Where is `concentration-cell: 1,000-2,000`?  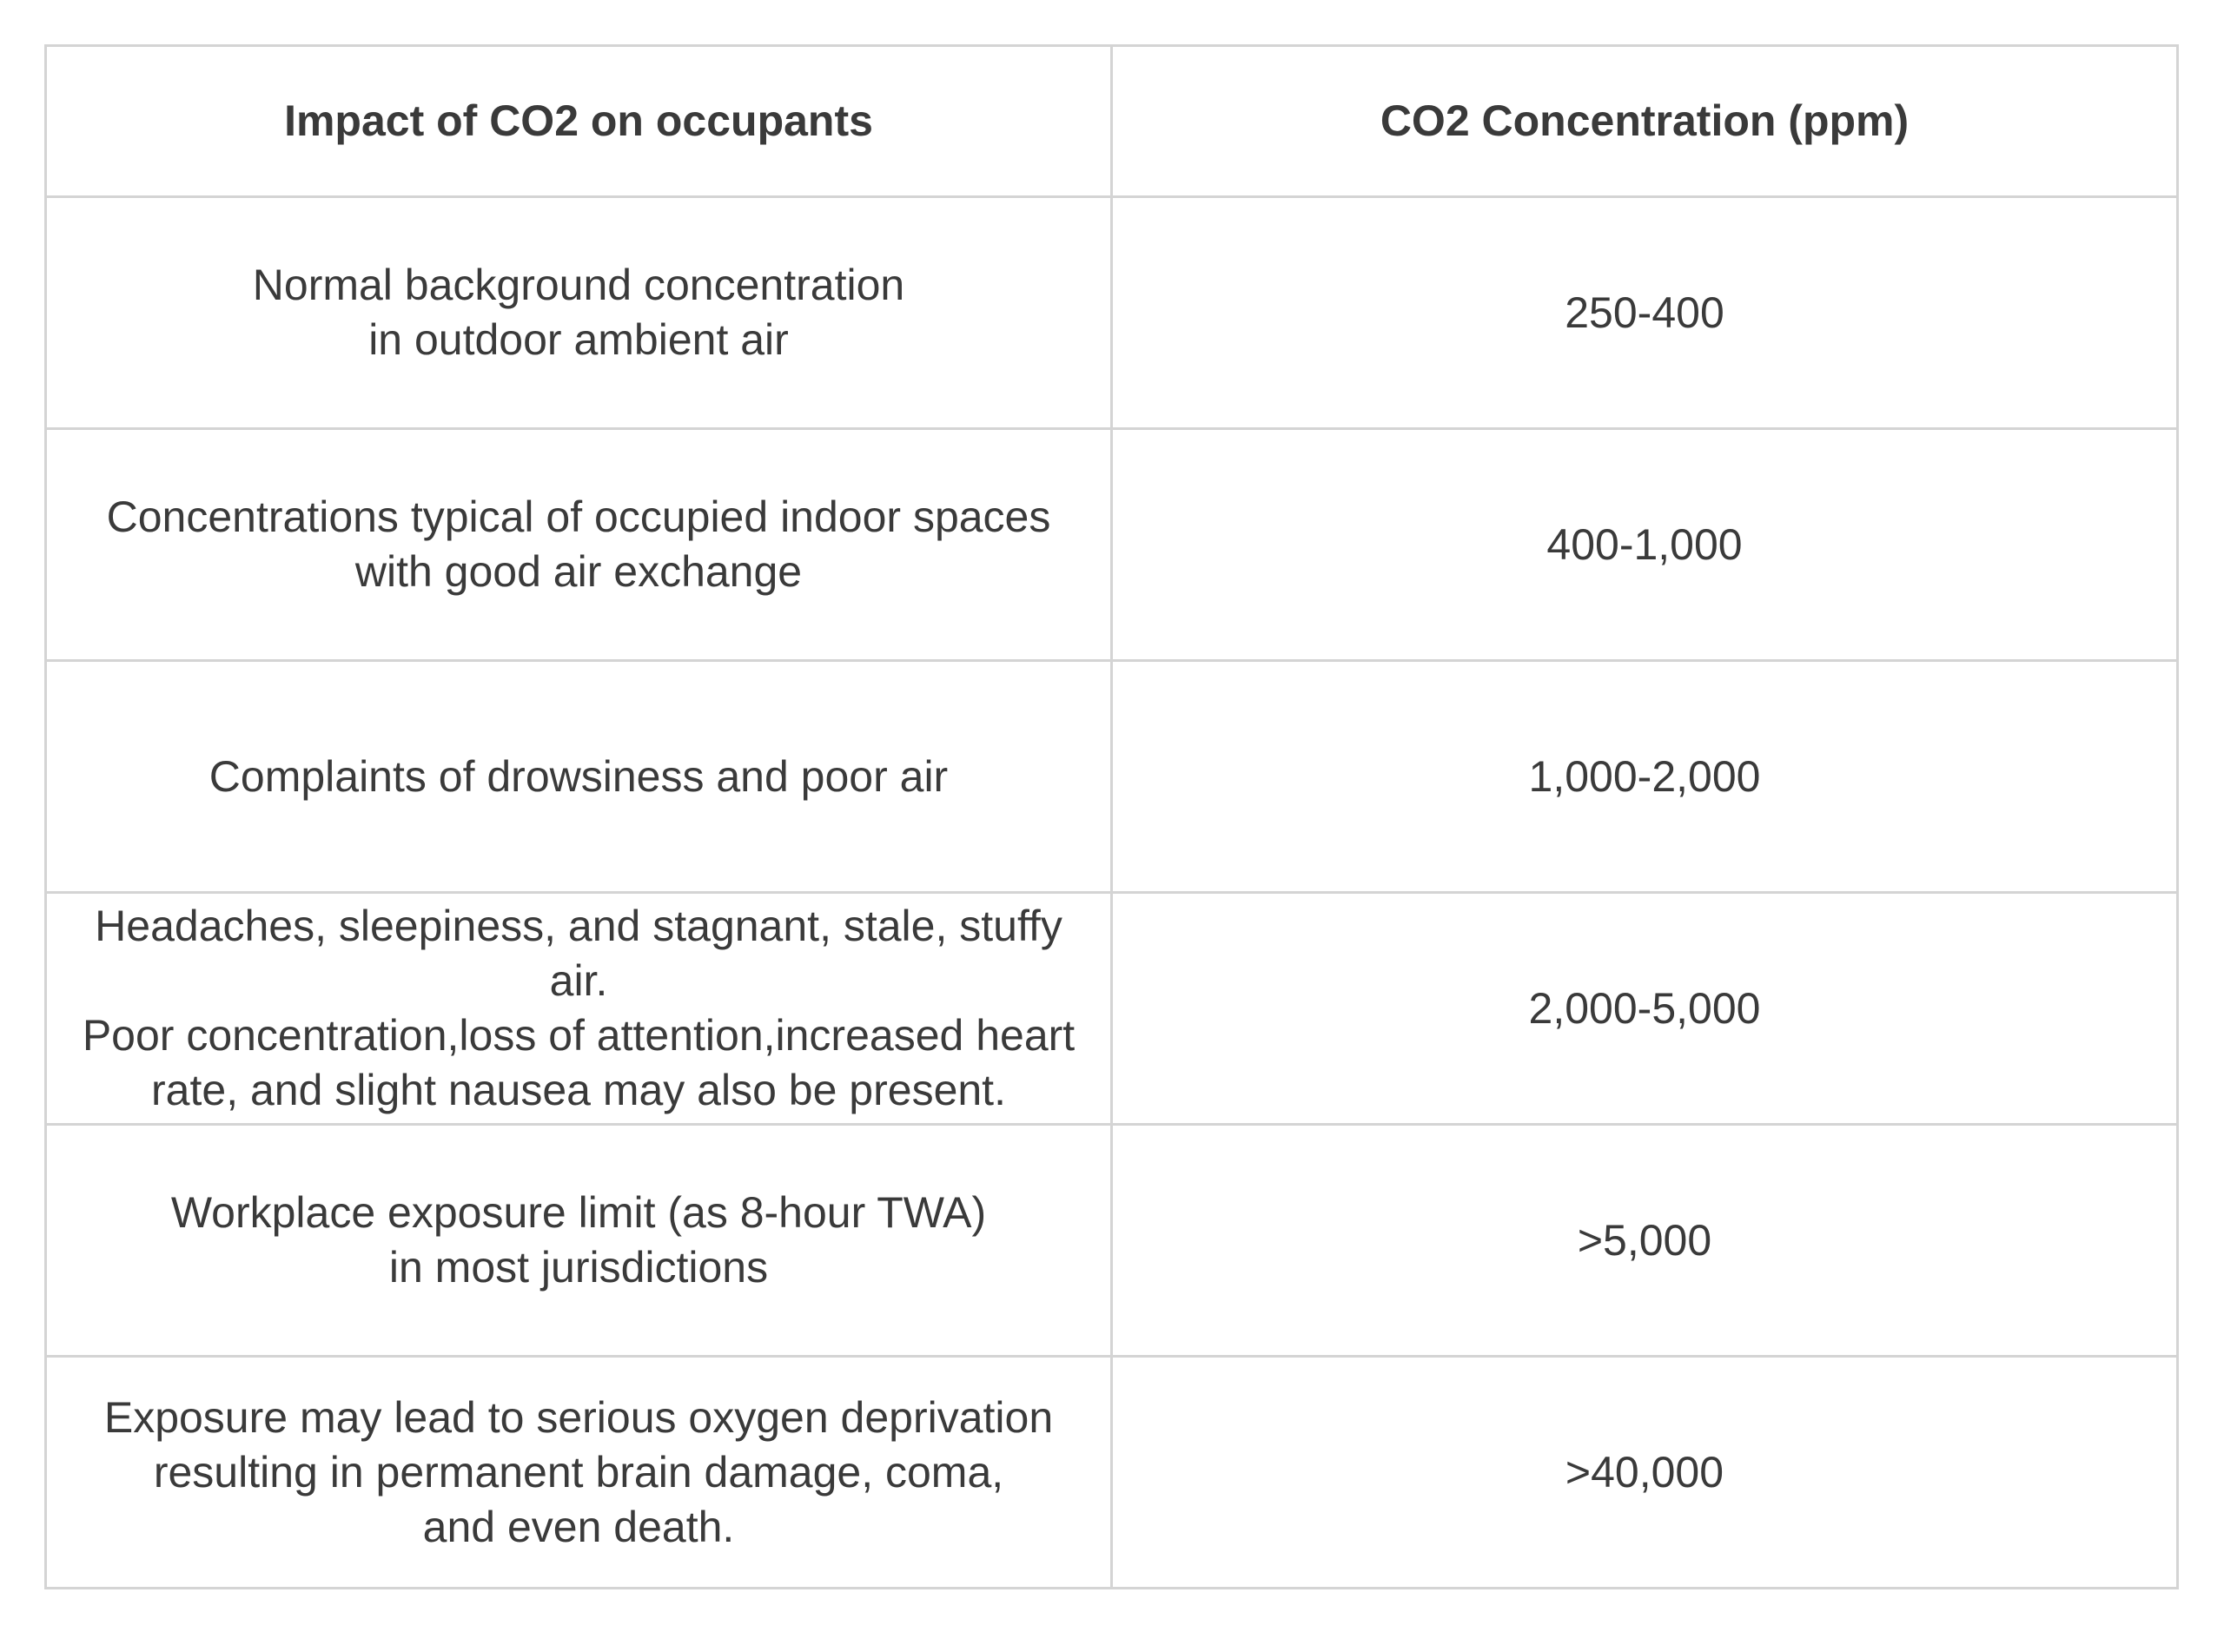
concentration-cell: 1,000-2,000 is located at coordinates (1644, 776).